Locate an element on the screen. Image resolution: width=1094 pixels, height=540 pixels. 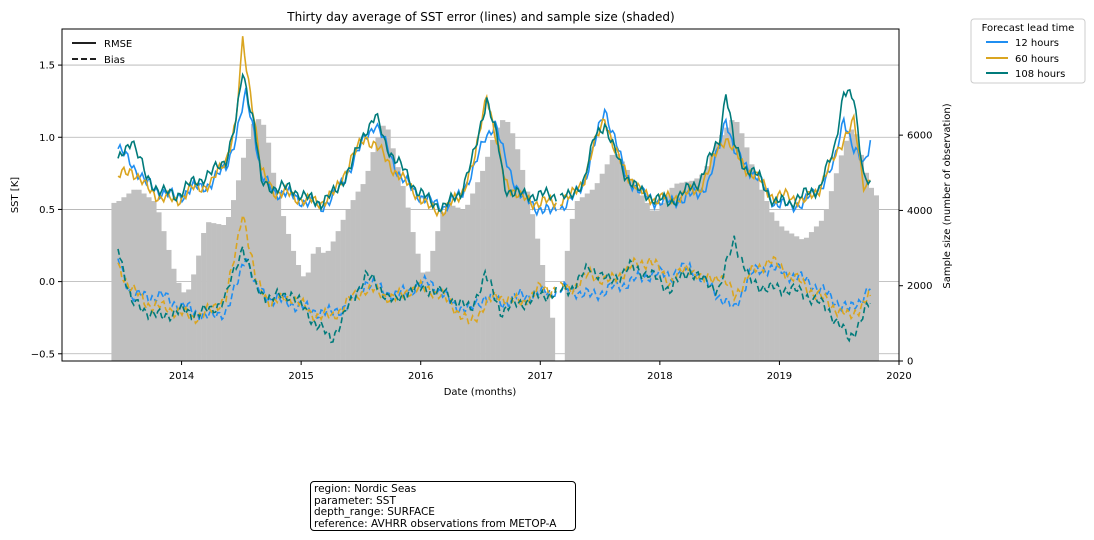
style-legend: RMSE Bias is located at coordinates (102, 52).